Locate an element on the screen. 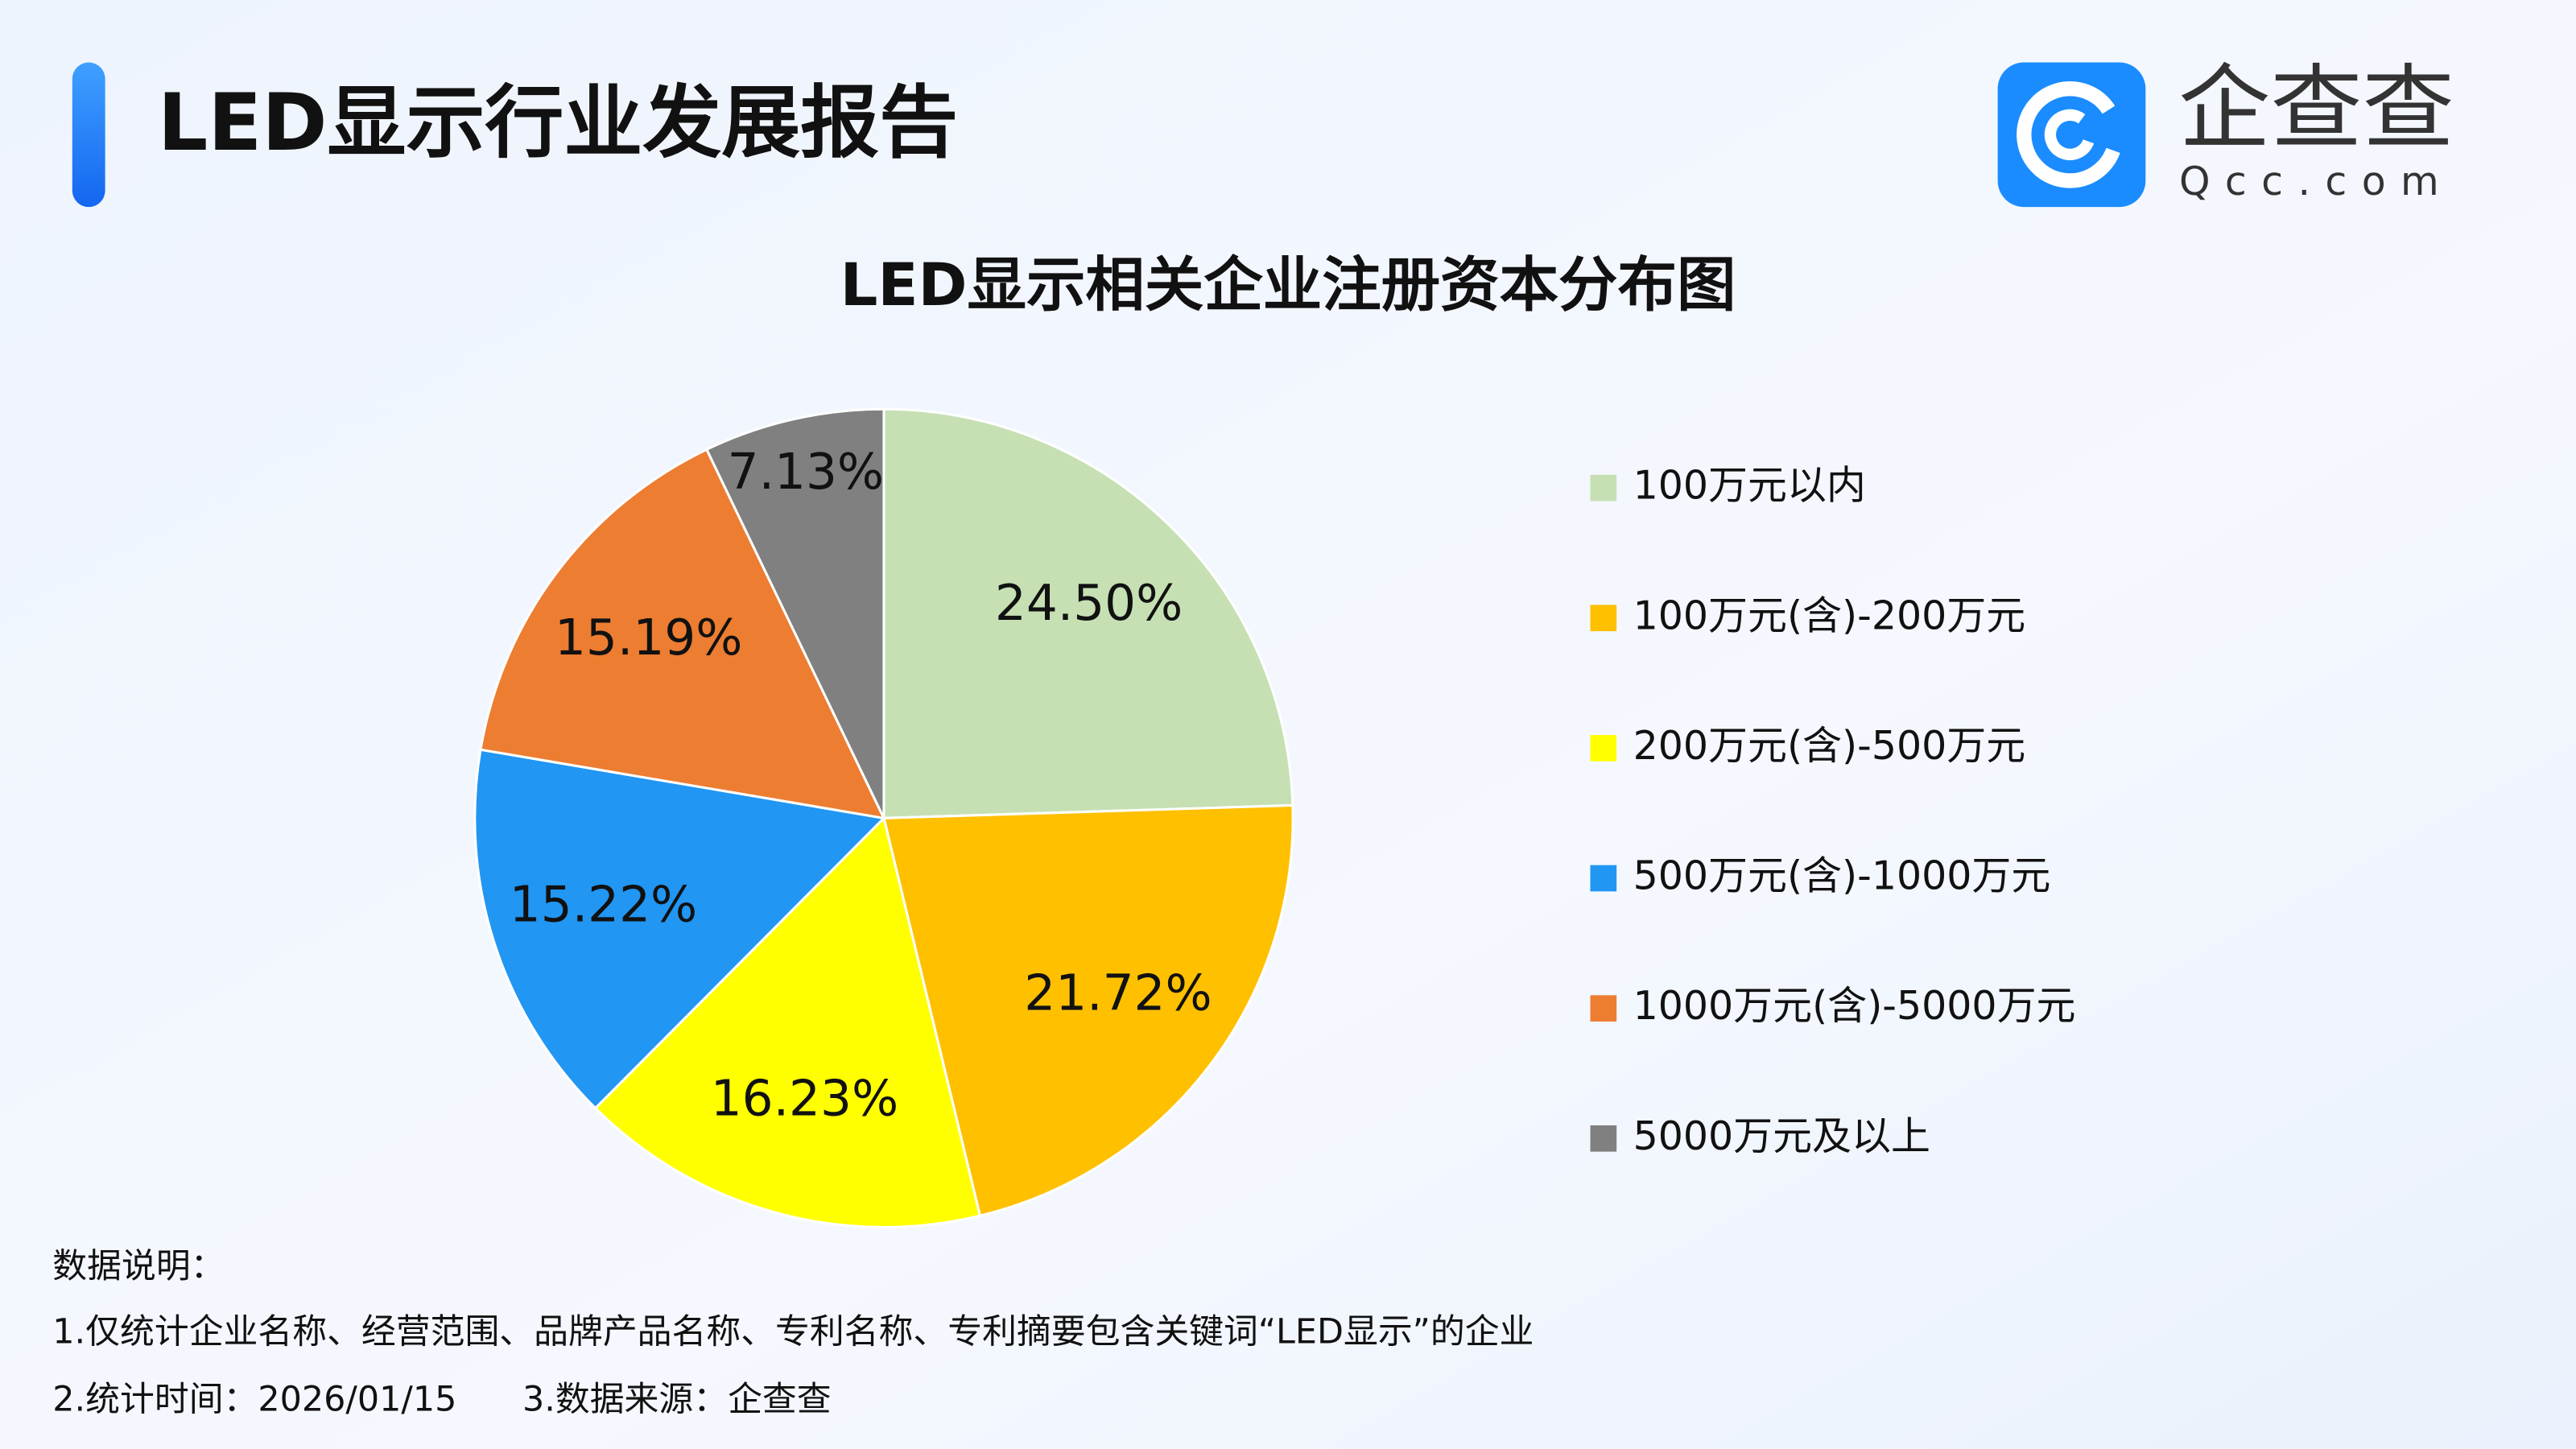  value-label: 21.72% is located at coordinates (1118, 993).